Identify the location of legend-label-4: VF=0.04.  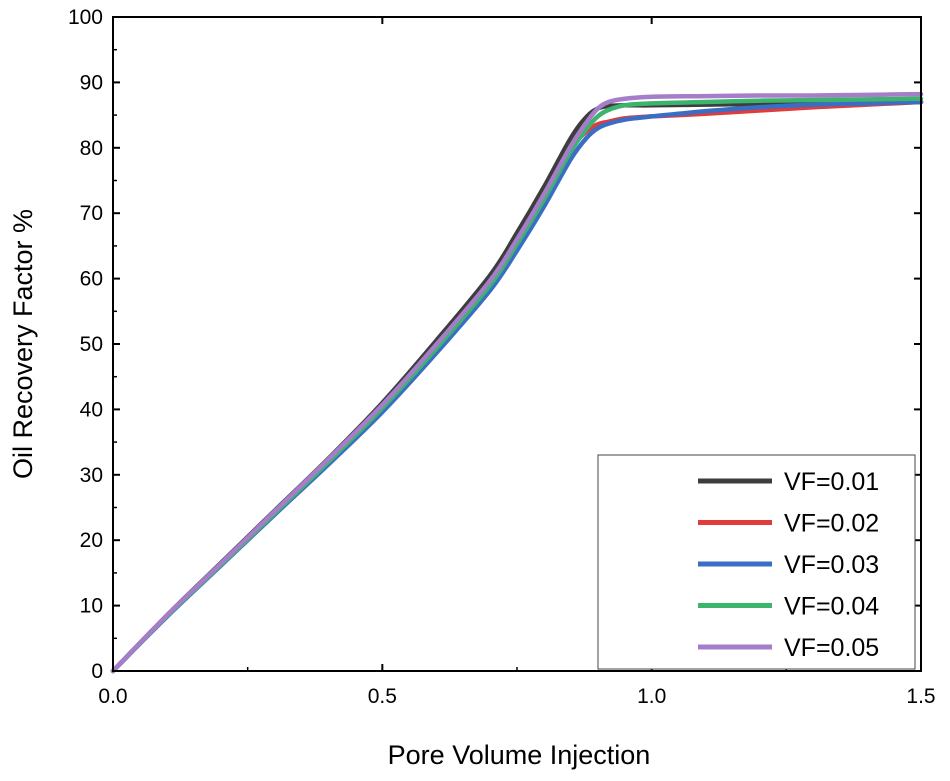
(831, 607).